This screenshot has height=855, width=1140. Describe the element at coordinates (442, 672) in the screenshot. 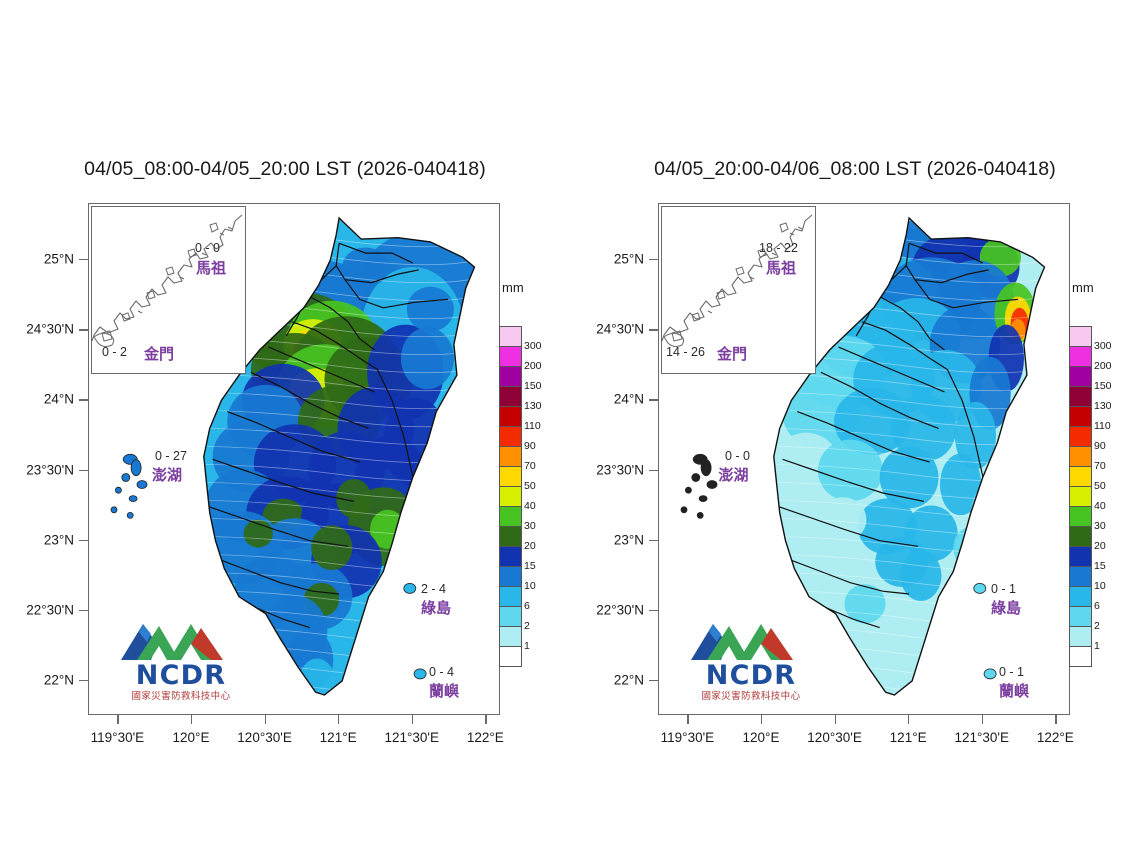

I see `lanyu-value-left: 0 - 4` at that location.